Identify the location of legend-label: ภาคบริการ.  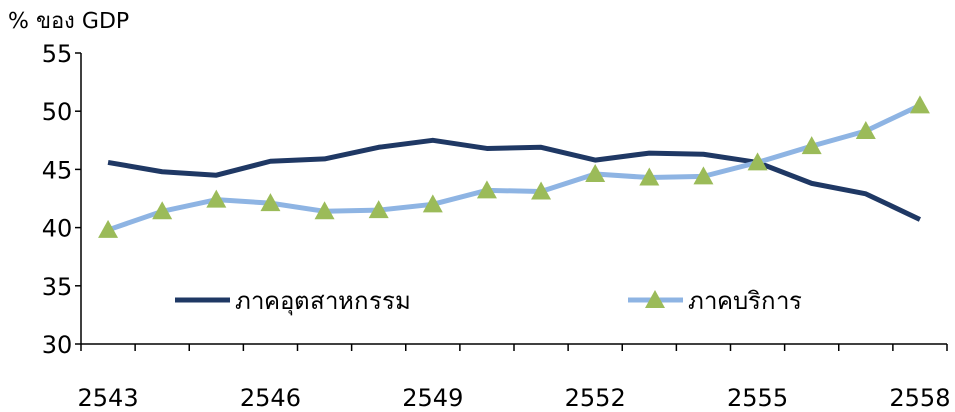
(745, 301).